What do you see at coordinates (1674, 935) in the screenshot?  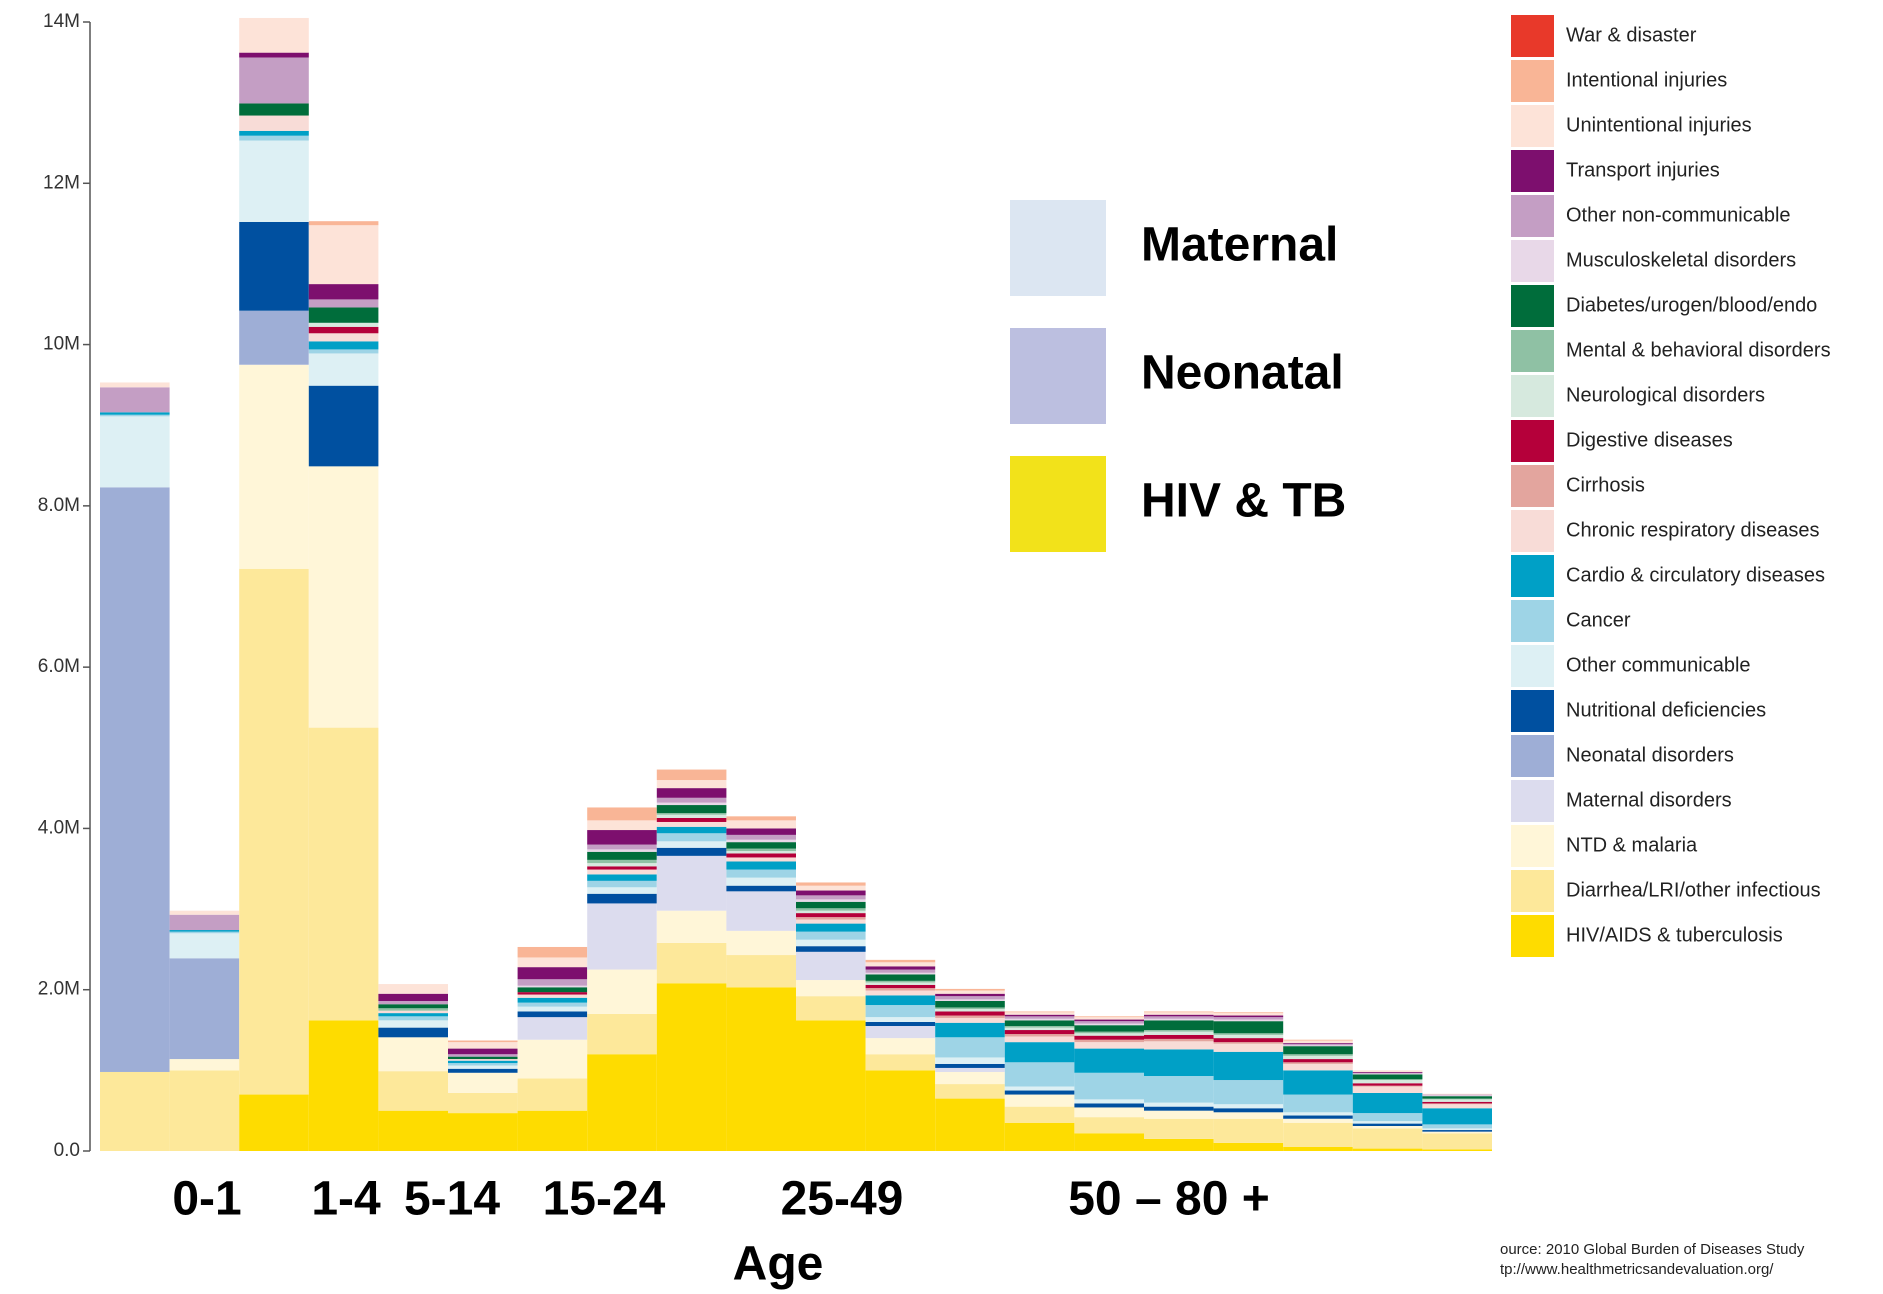 I see `legend-label: HIV/AIDS & tuberculosis` at bounding box center [1674, 935].